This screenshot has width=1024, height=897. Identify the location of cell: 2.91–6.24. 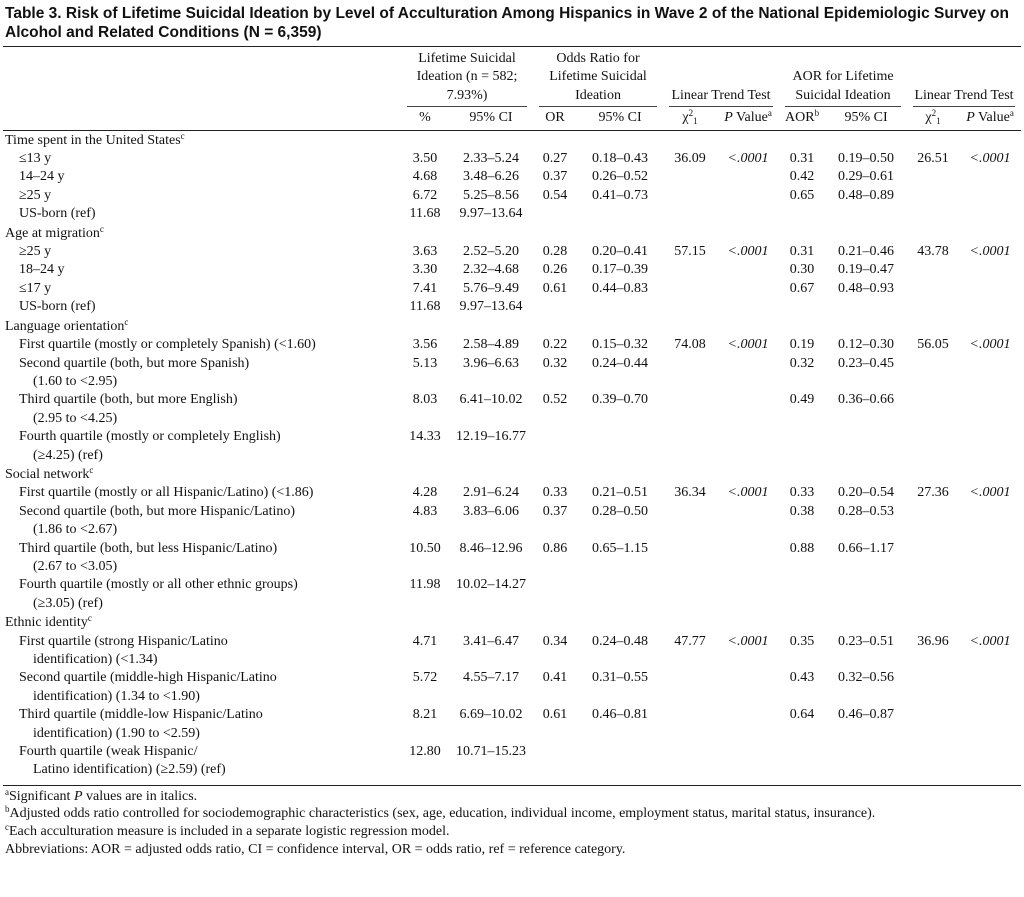
(491, 493).